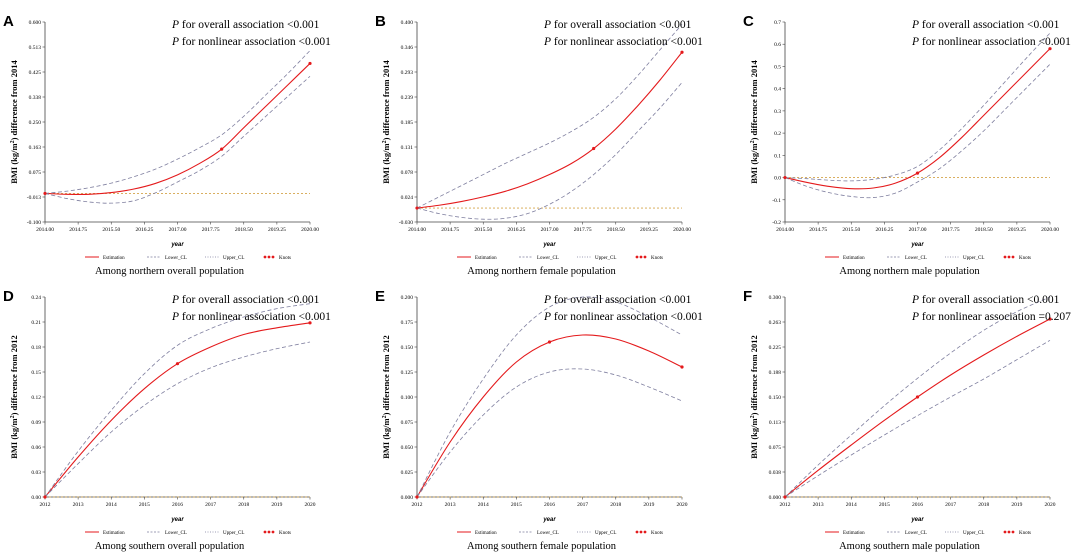  I want to click on x-tick-label: 2012, so click(785, 505).